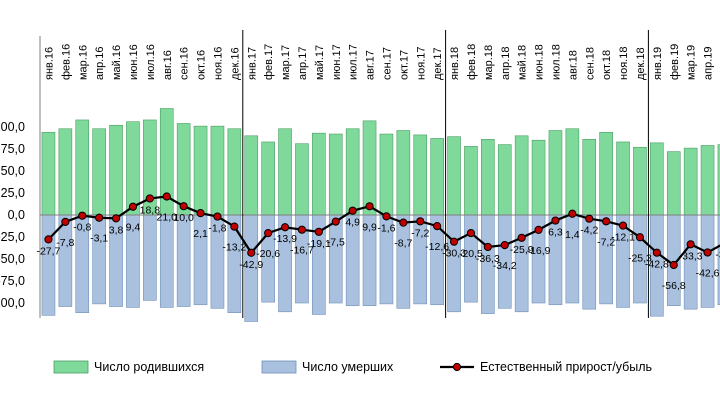 The image size is (720, 409). Describe the element at coordinates (134, 62) in the screenshot. I see `x-tick-label: июн.16` at that location.